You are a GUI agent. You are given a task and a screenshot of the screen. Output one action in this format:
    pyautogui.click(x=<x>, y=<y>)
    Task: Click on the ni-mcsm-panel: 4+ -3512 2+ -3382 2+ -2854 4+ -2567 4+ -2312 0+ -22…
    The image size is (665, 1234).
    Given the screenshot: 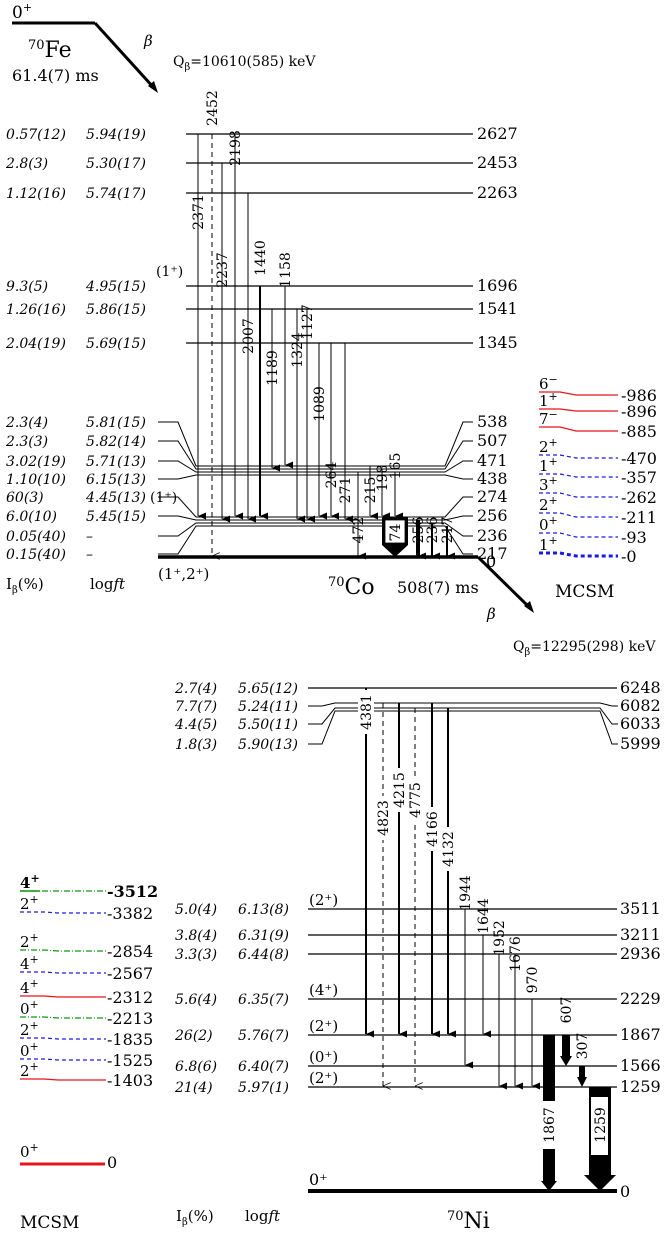 What is the action you would take?
    pyautogui.click(x=89, y=1022)
    